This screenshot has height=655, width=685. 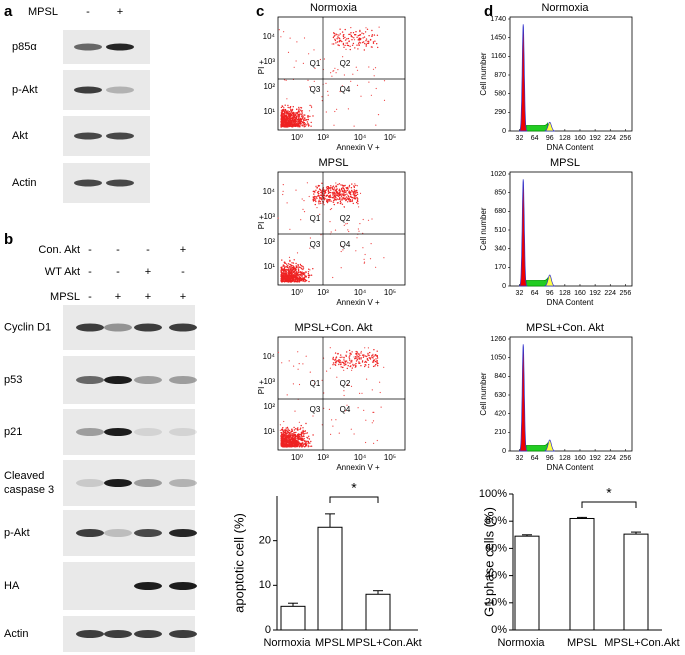 I want to click on histogram-area, so click(x=523, y=398).